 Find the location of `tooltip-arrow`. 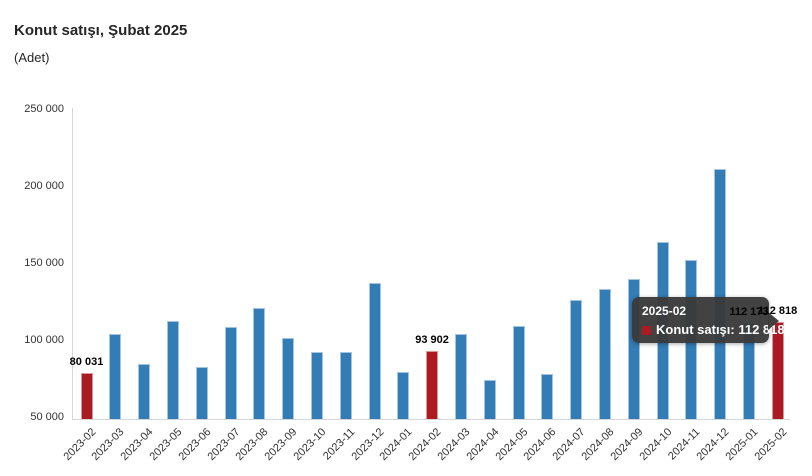

tooltip-arrow is located at coordinates (773, 321).